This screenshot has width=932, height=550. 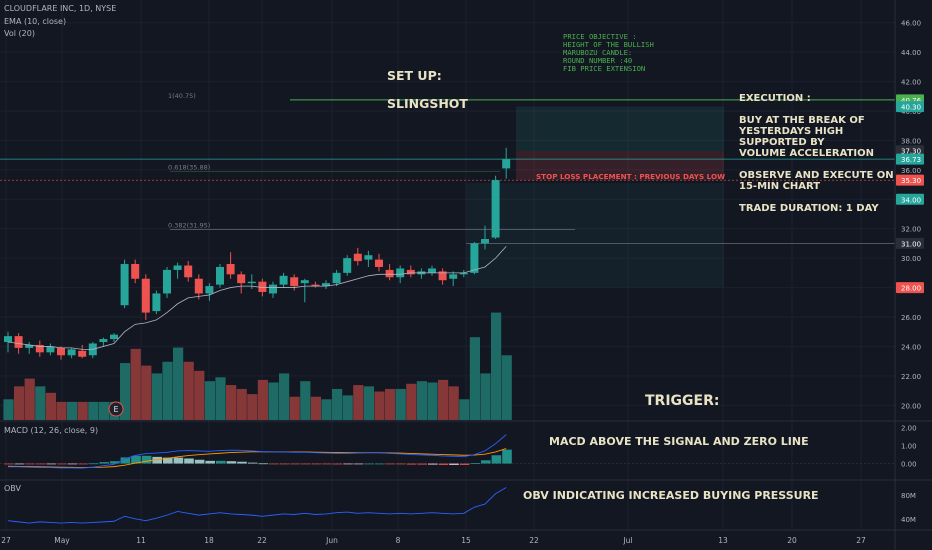 I want to click on price-tick: 32.00, so click(x=911, y=230).